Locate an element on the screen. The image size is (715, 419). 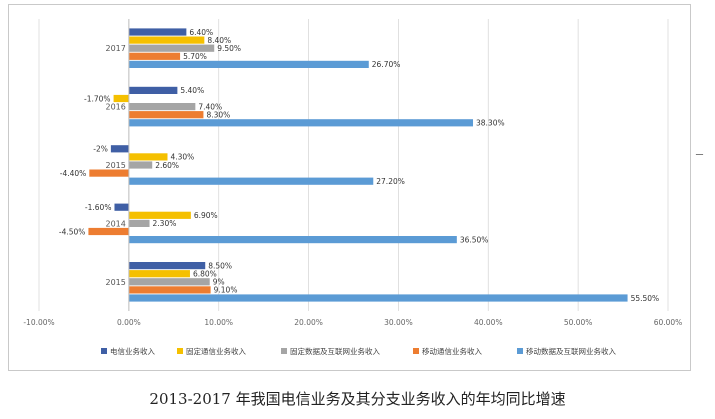
data-label: 8.50% is located at coordinates (220, 265).